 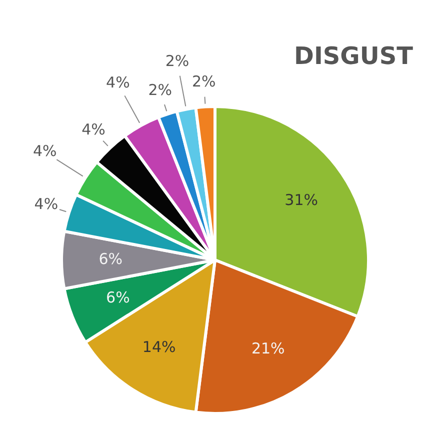 I want to click on data-label: 14%, so click(x=159, y=347).